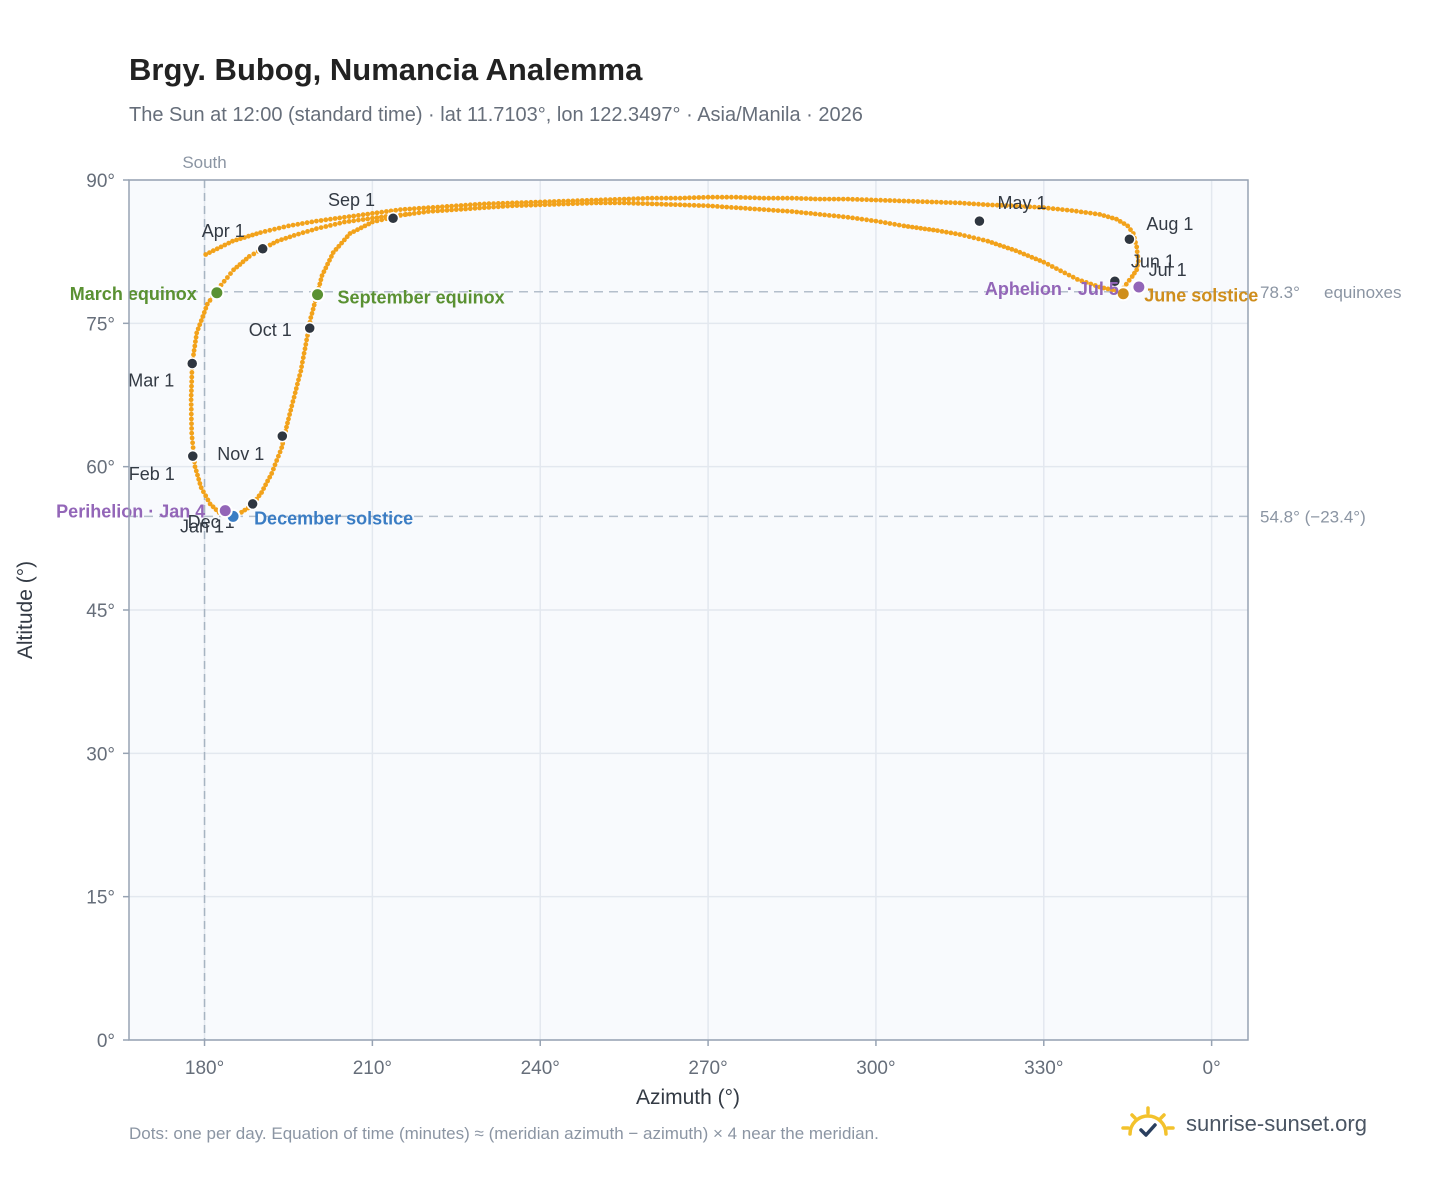 The width and height of the screenshot is (1448, 1188). Describe the element at coordinates (1052, 289) in the screenshot. I see `event-label: Aphelion · Jul 5` at that location.